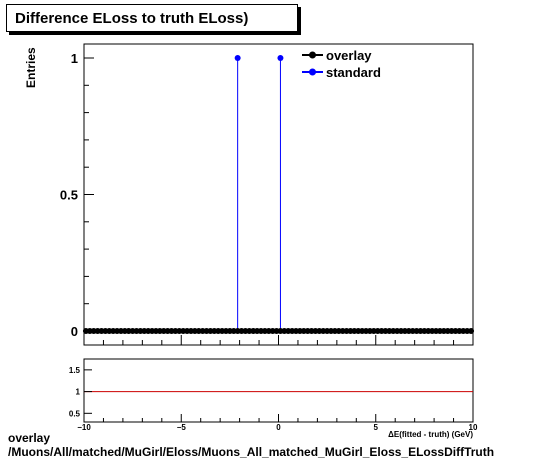 This screenshot has width=546, height=462. Describe the element at coordinates (69, 195) in the screenshot. I see `y-tick-label: 0.5` at that location.